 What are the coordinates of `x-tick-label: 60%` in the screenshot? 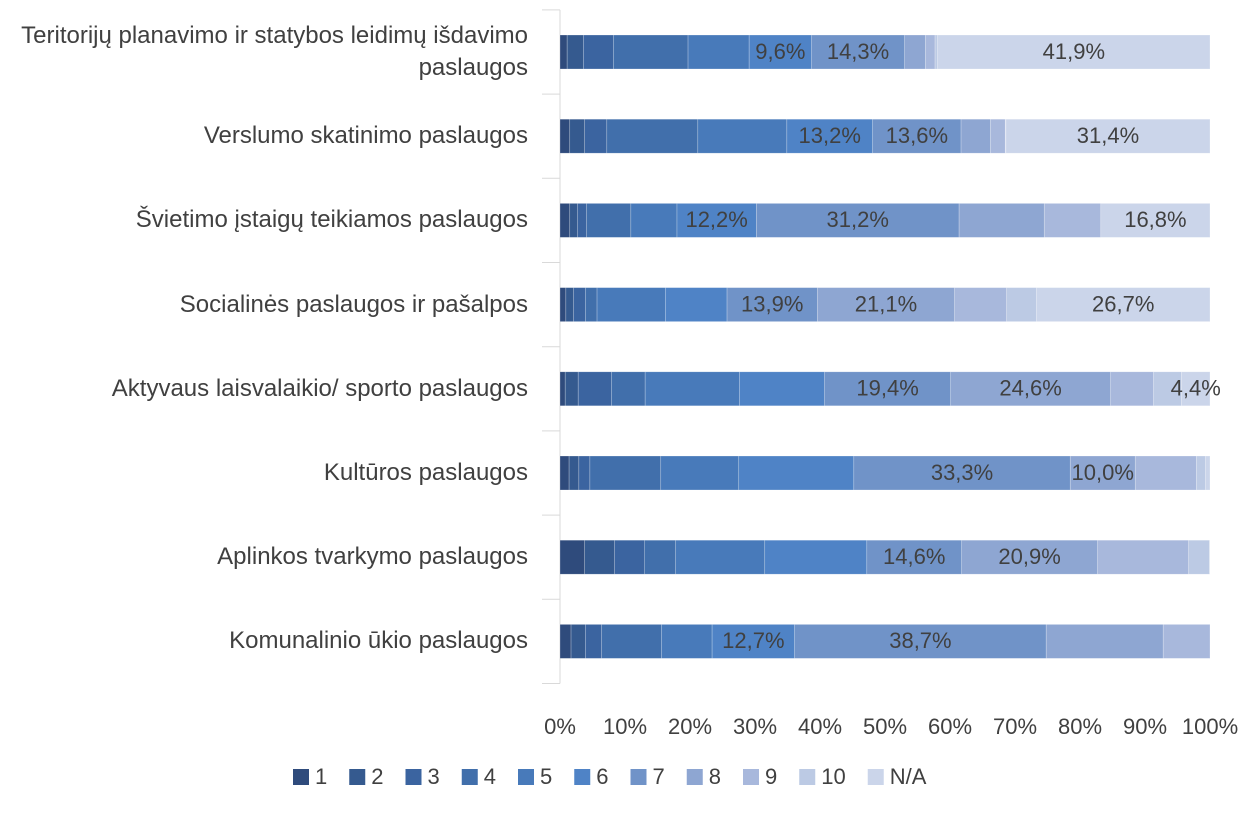 It's located at (950, 726).